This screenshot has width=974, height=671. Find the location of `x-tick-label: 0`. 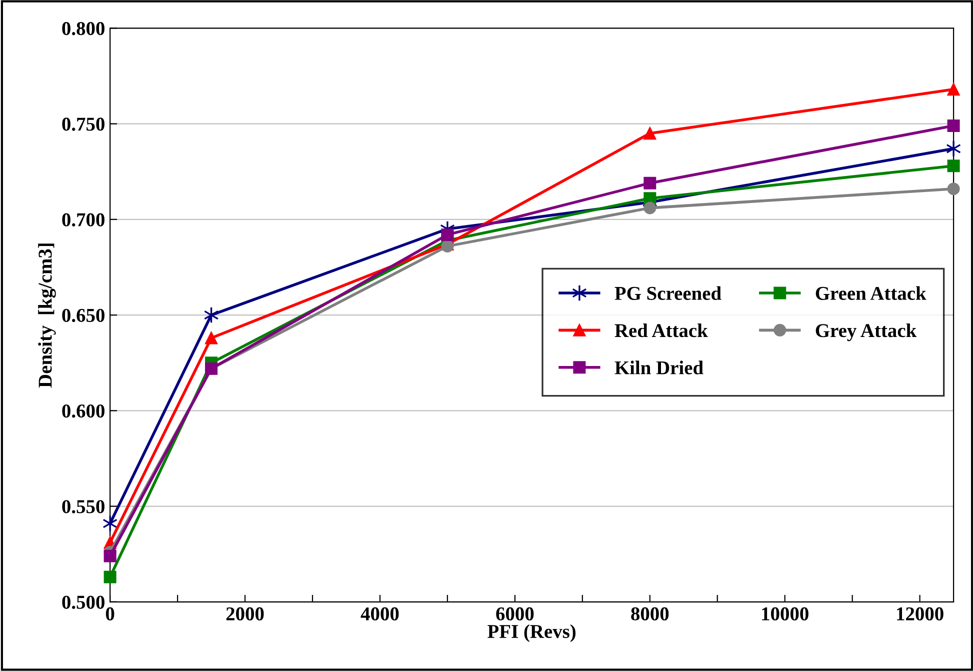

x-tick-label: 0 is located at coordinates (110, 613).